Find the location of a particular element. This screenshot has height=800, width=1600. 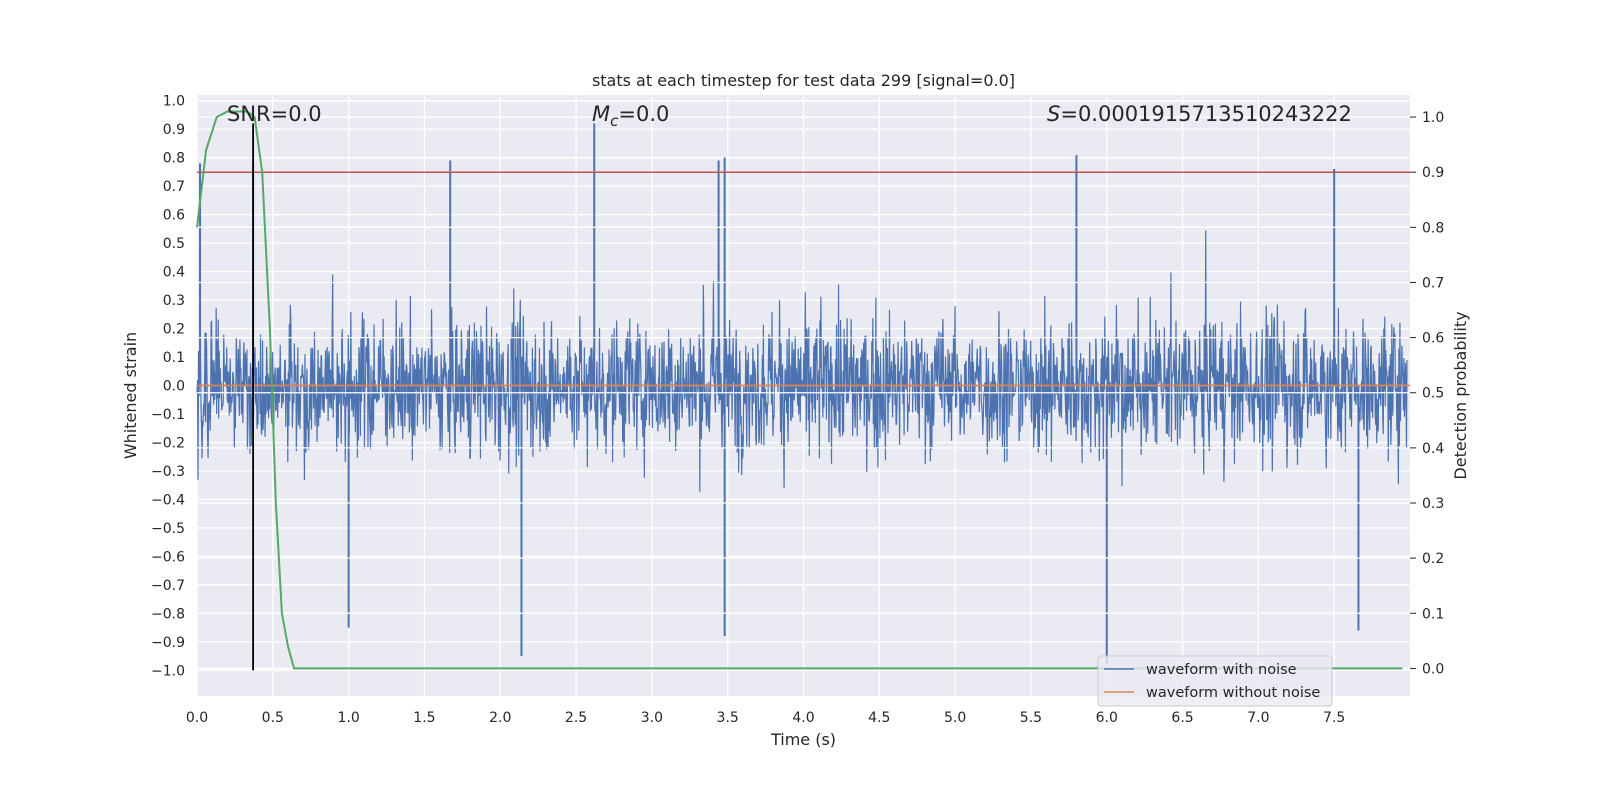

y-left-tick-label: −0.5 is located at coordinates (168, 529).